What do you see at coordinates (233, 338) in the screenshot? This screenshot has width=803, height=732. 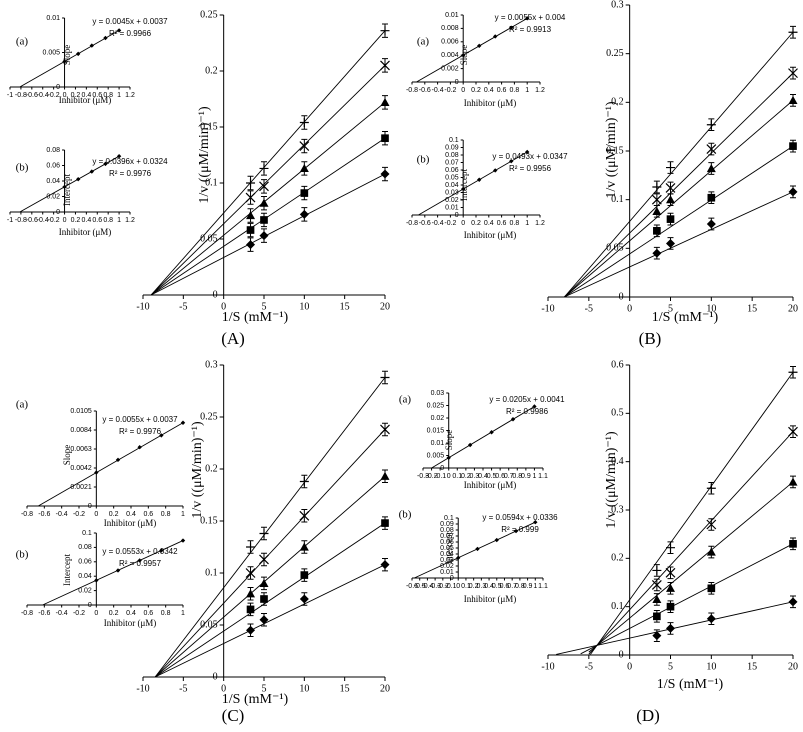 I see `panel-label: (A)` at bounding box center [233, 338].